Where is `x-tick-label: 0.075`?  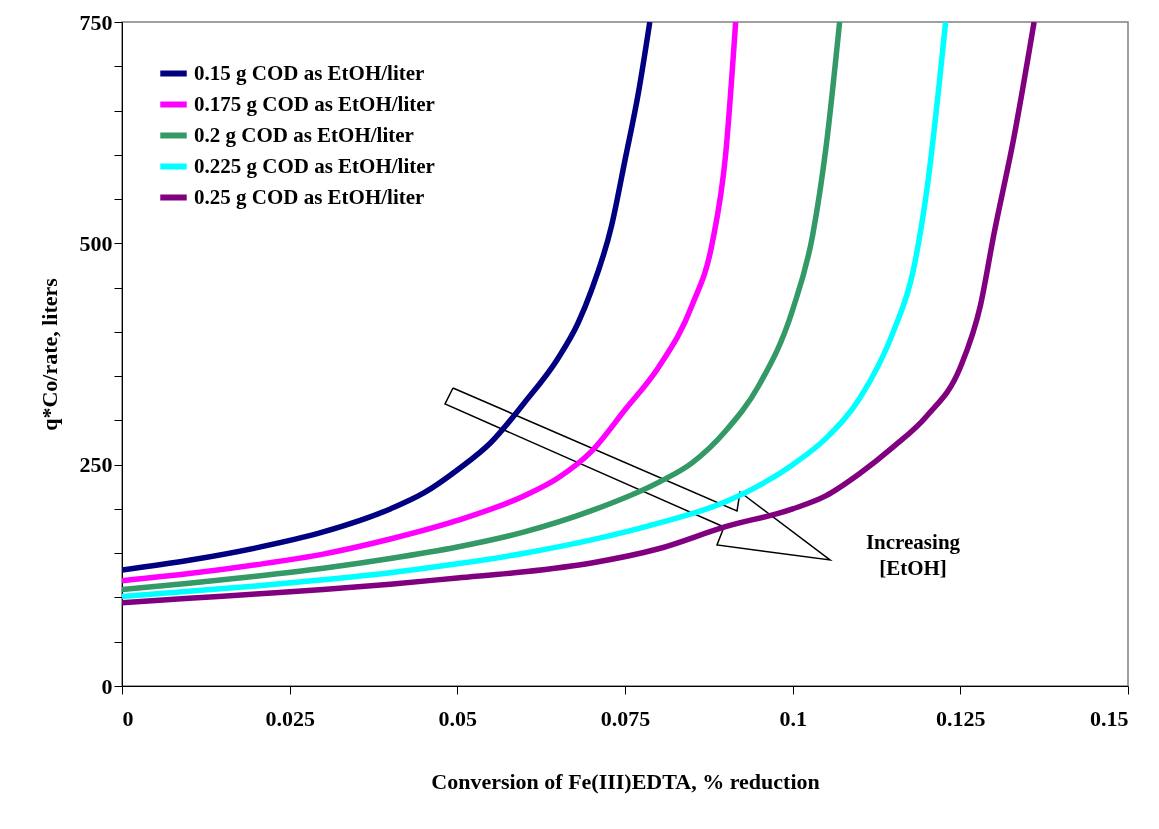 x-tick-label: 0.075 is located at coordinates (625, 718).